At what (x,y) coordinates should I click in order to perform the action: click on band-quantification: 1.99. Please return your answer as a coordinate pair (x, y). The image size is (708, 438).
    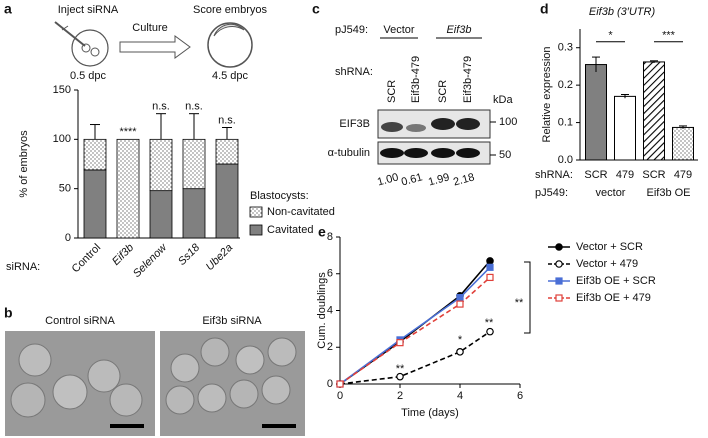
    Looking at the image, I should click on (439, 179).